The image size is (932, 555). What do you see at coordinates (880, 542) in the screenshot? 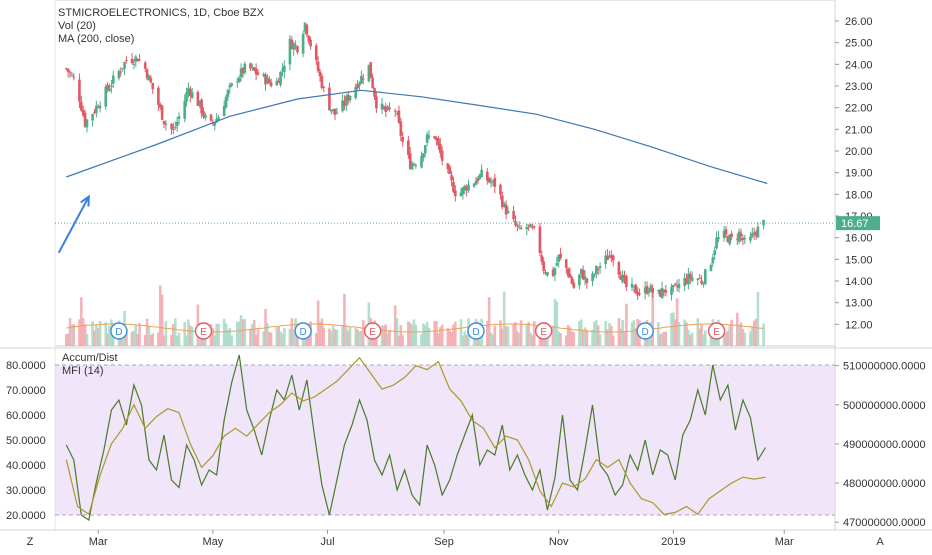
I see `auto-scale-button: A` at bounding box center [880, 542].